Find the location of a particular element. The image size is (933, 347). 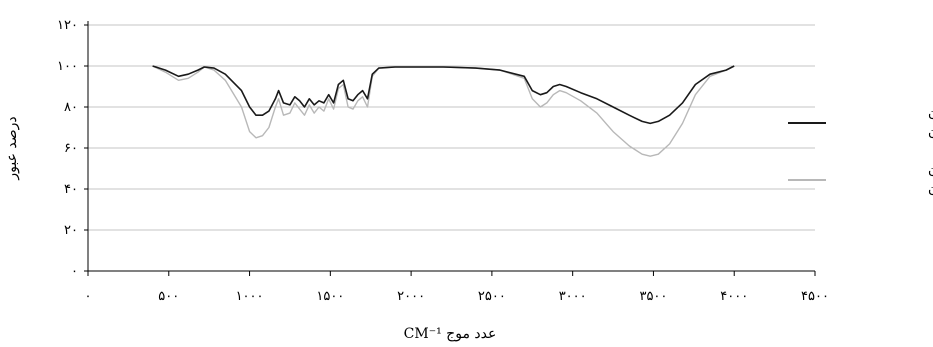

legend-label-0-line-1: بعد از خشک شدن is located at coordinates (930, 132).